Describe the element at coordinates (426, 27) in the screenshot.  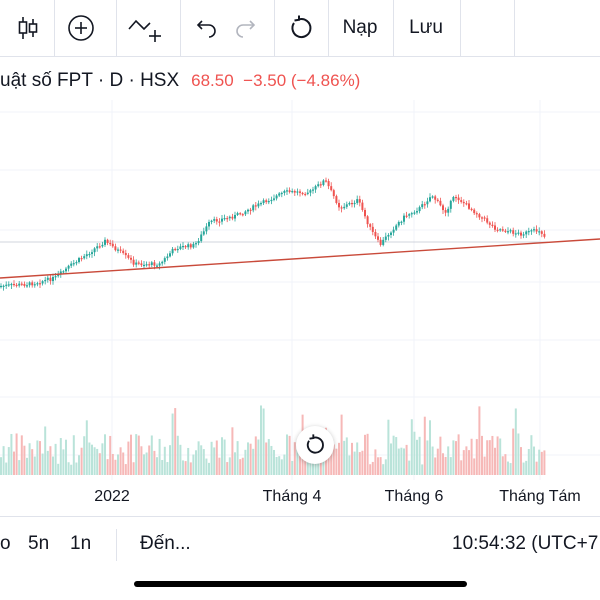
I see `save-button: Lưu` at that location.